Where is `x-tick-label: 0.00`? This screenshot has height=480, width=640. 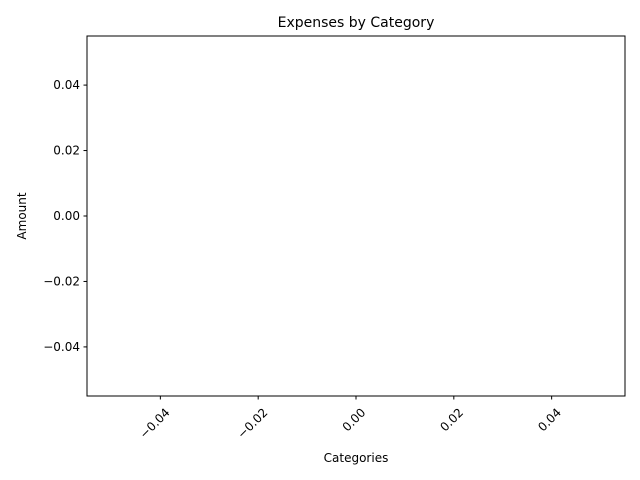
x-tick-label: 0.00 is located at coordinates (354, 419).